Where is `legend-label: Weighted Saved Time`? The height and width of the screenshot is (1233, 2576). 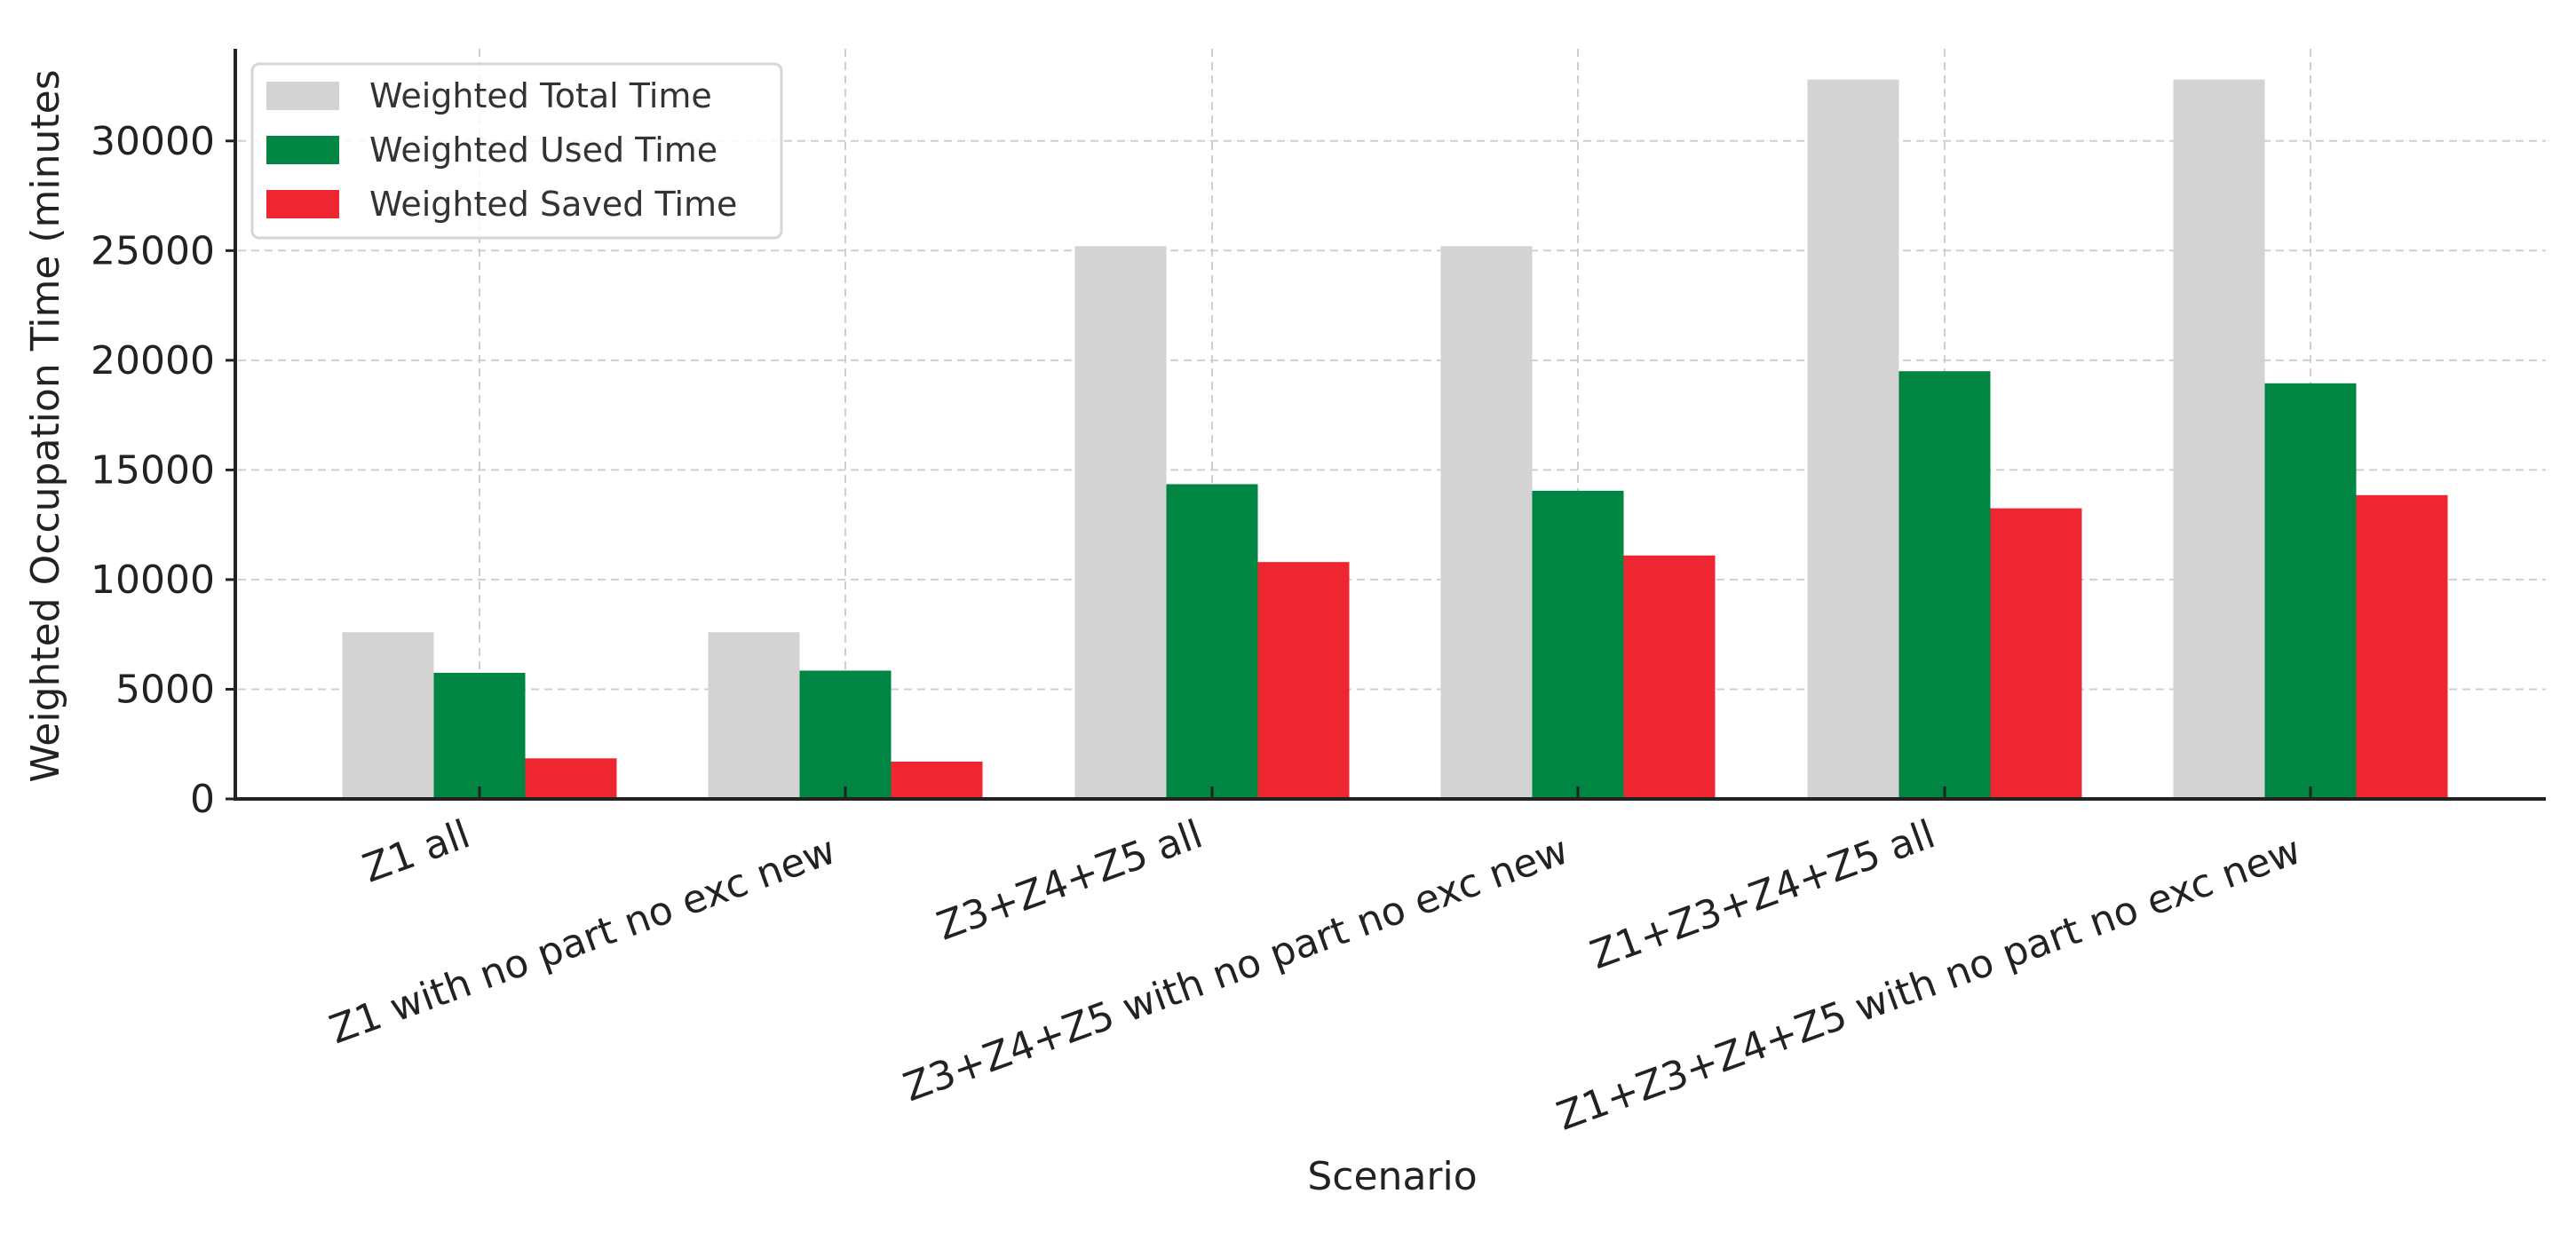 legend-label: Weighted Saved Time is located at coordinates (553, 205).